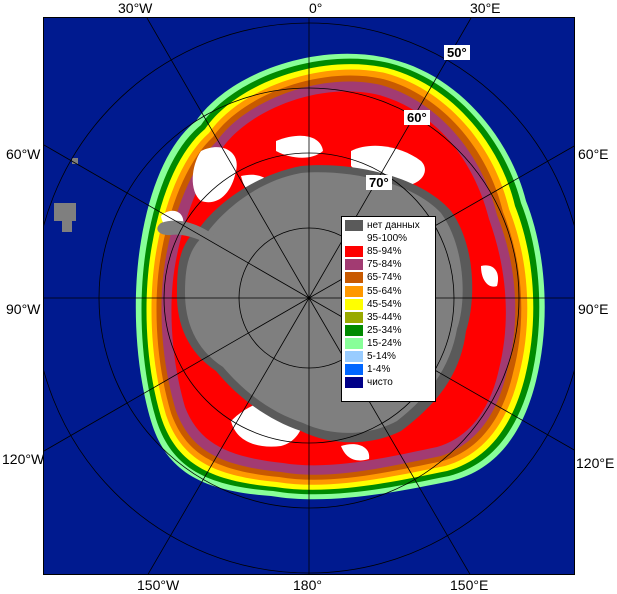  What do you see at coordinates (316, 8) in the screenshot?
I see `lon-label-0: 0°` at bounding box center [316, 8].